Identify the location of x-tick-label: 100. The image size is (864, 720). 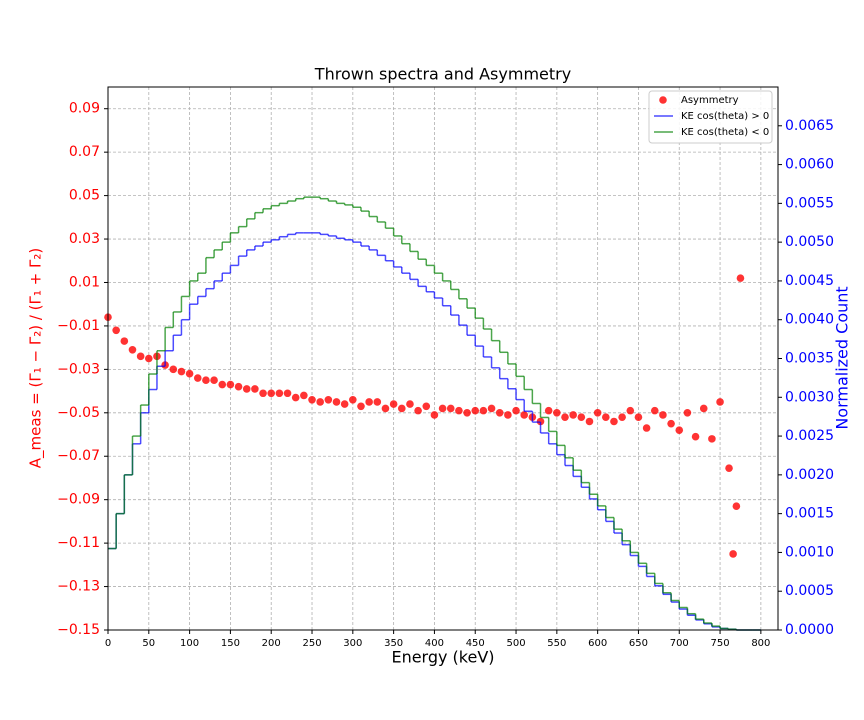
(189, 643).